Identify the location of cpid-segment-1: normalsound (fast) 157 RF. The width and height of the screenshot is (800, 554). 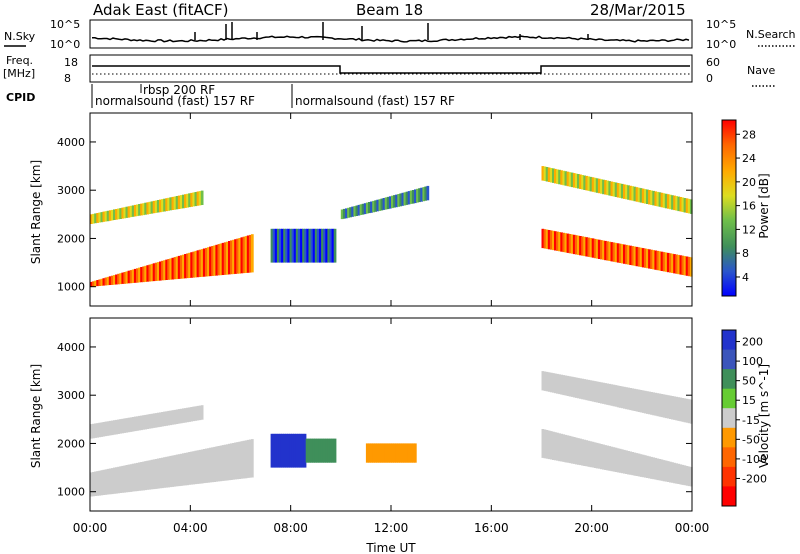
(175, 101).